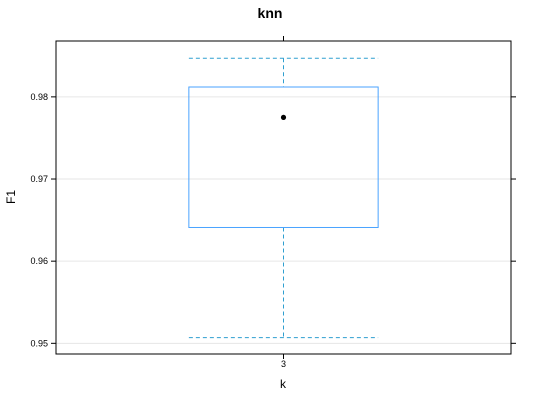 This screenshot has width=540, height=400. Describe the element at coordinates (39, 179) in the screenshot. I see `y-tick-label: 0.97` at that location.